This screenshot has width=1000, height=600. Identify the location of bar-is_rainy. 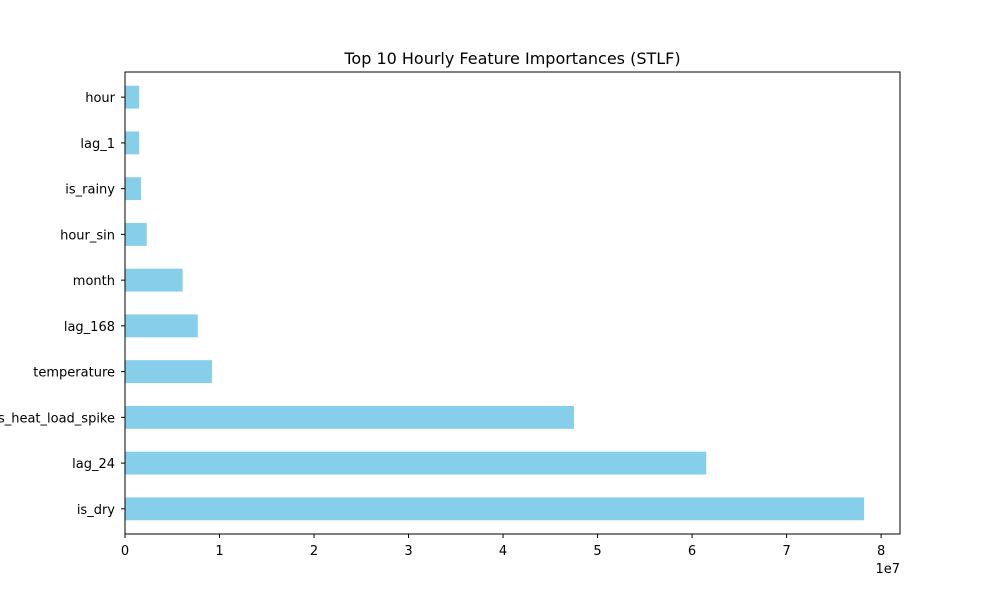
(133, 189).